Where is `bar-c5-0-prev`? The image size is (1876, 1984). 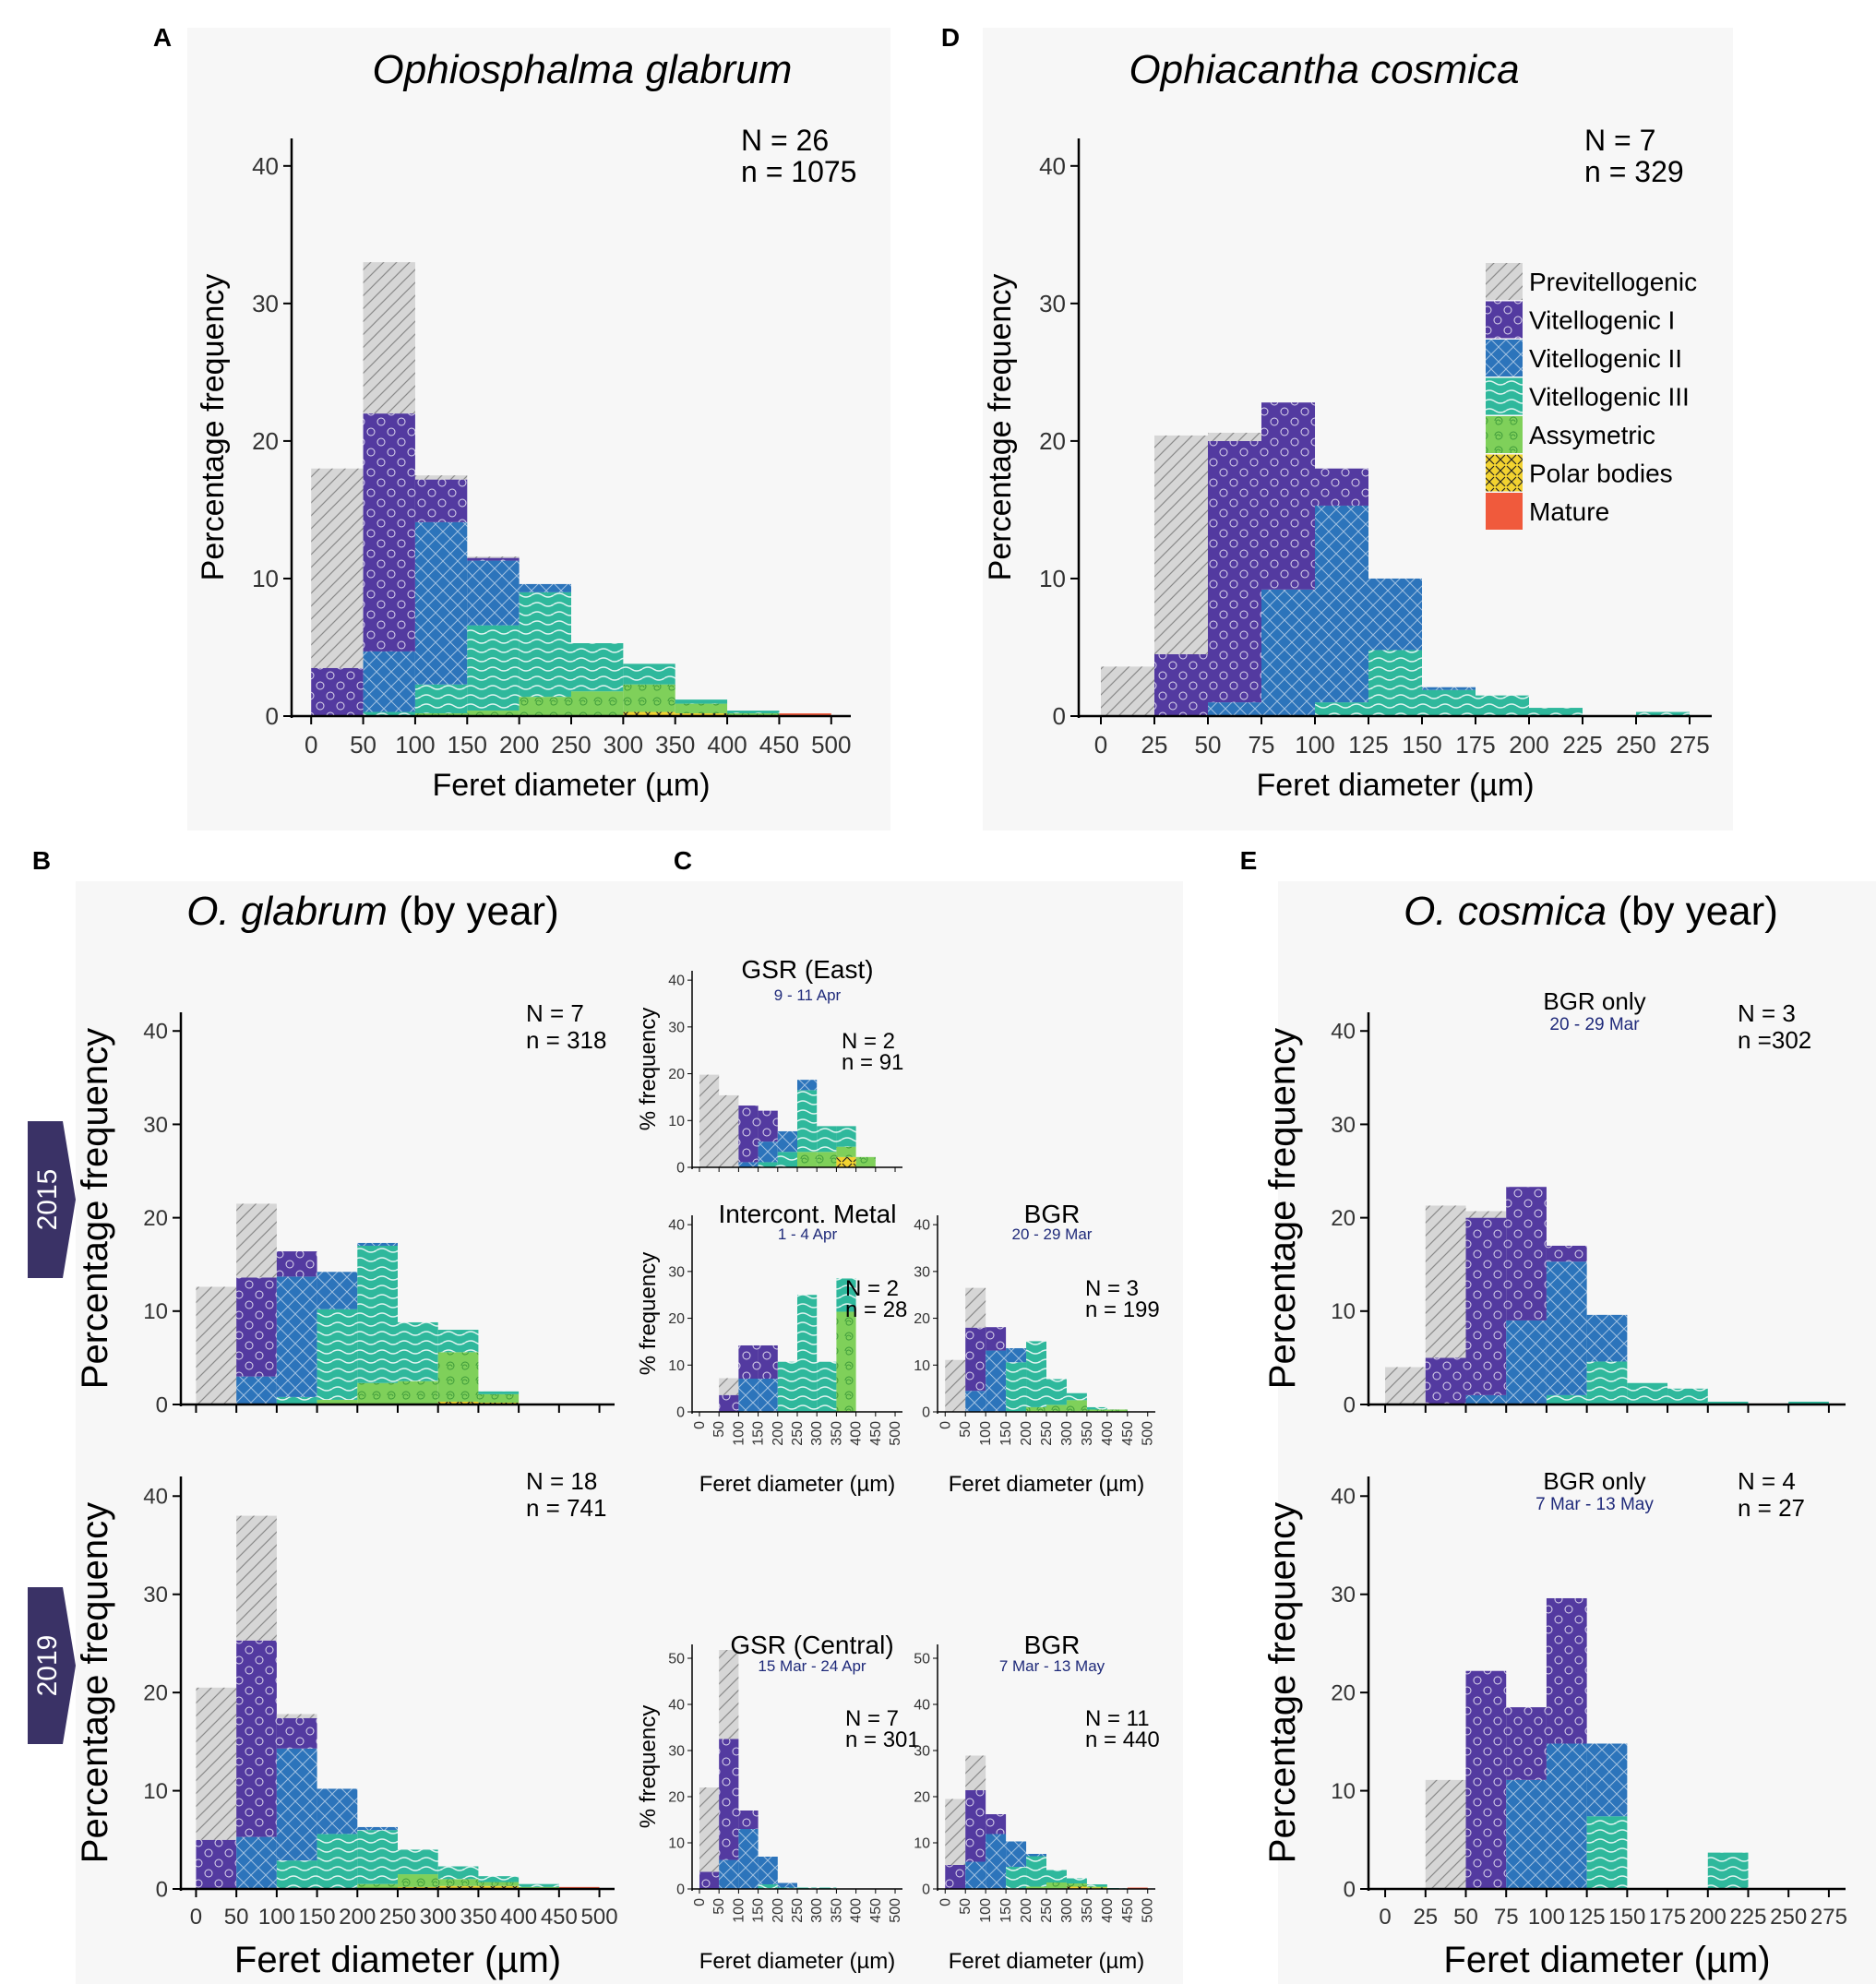 bar-c5-0-prev is located at coordinates (955, 1832).